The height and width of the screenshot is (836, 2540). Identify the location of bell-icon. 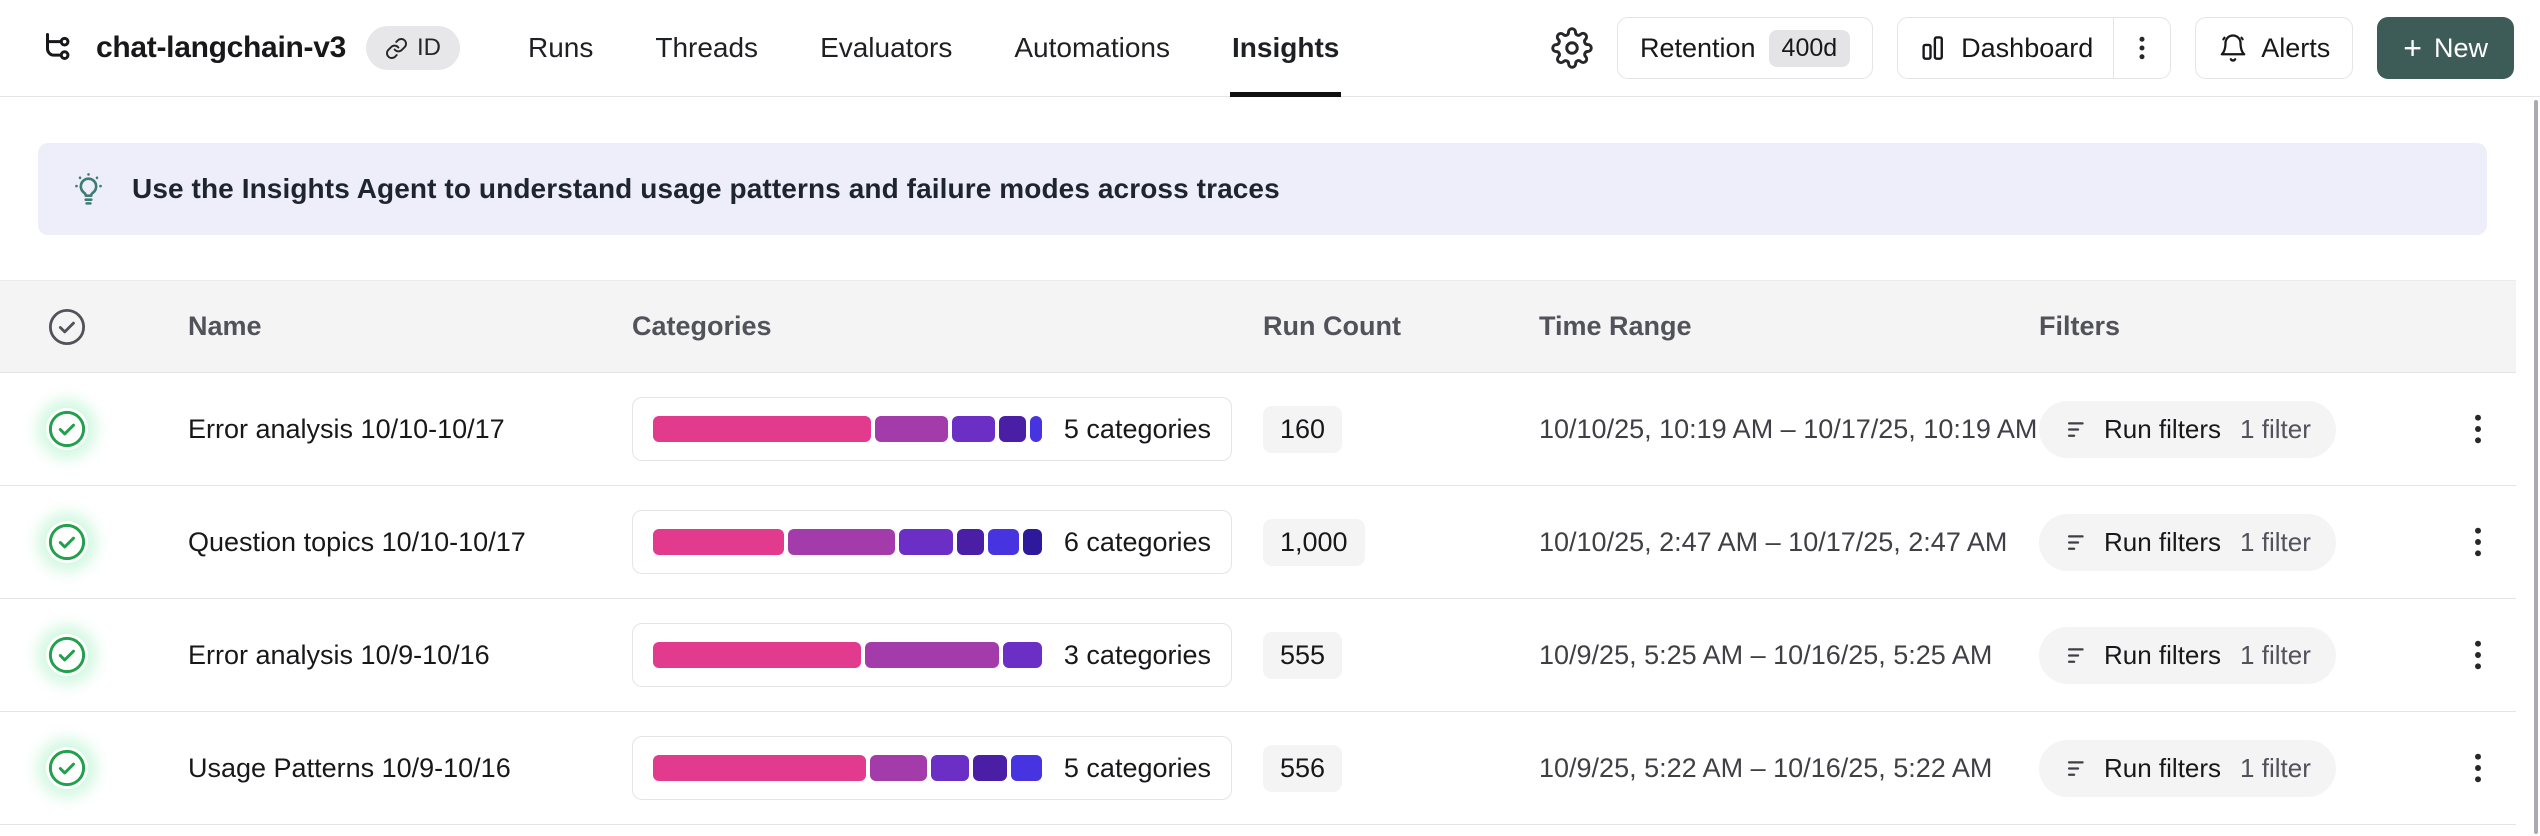
(2233, 48).